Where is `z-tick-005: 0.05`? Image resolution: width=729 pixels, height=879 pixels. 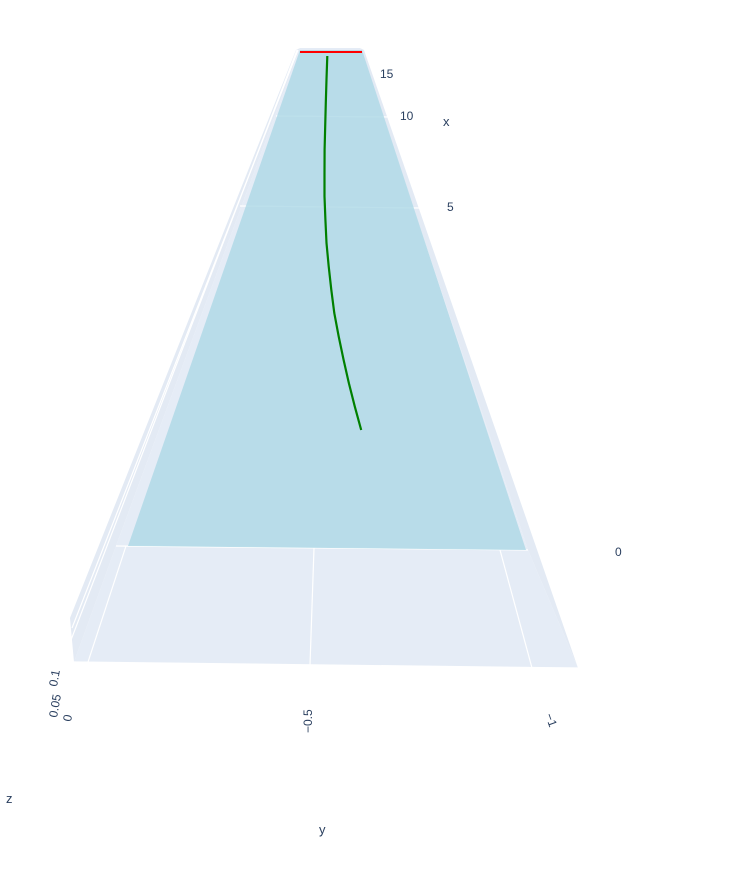
z-tick-005: 0.05 is located at coordinates (55, 706).